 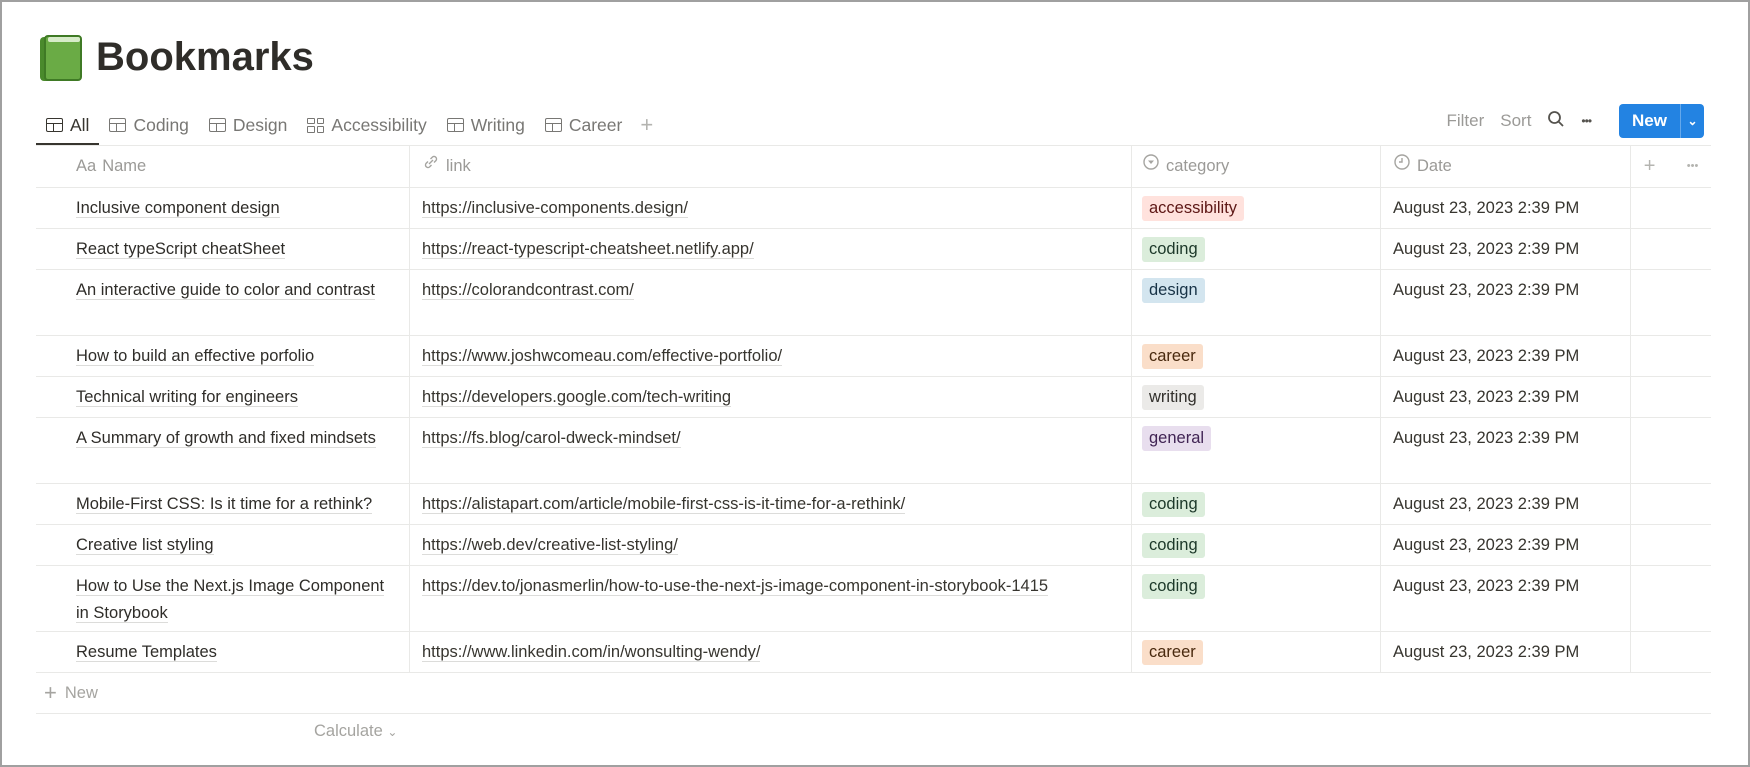 I want to click on link-cell: https://fs.blog/carol-dweck-mindset/, so click(x=771, y=450).